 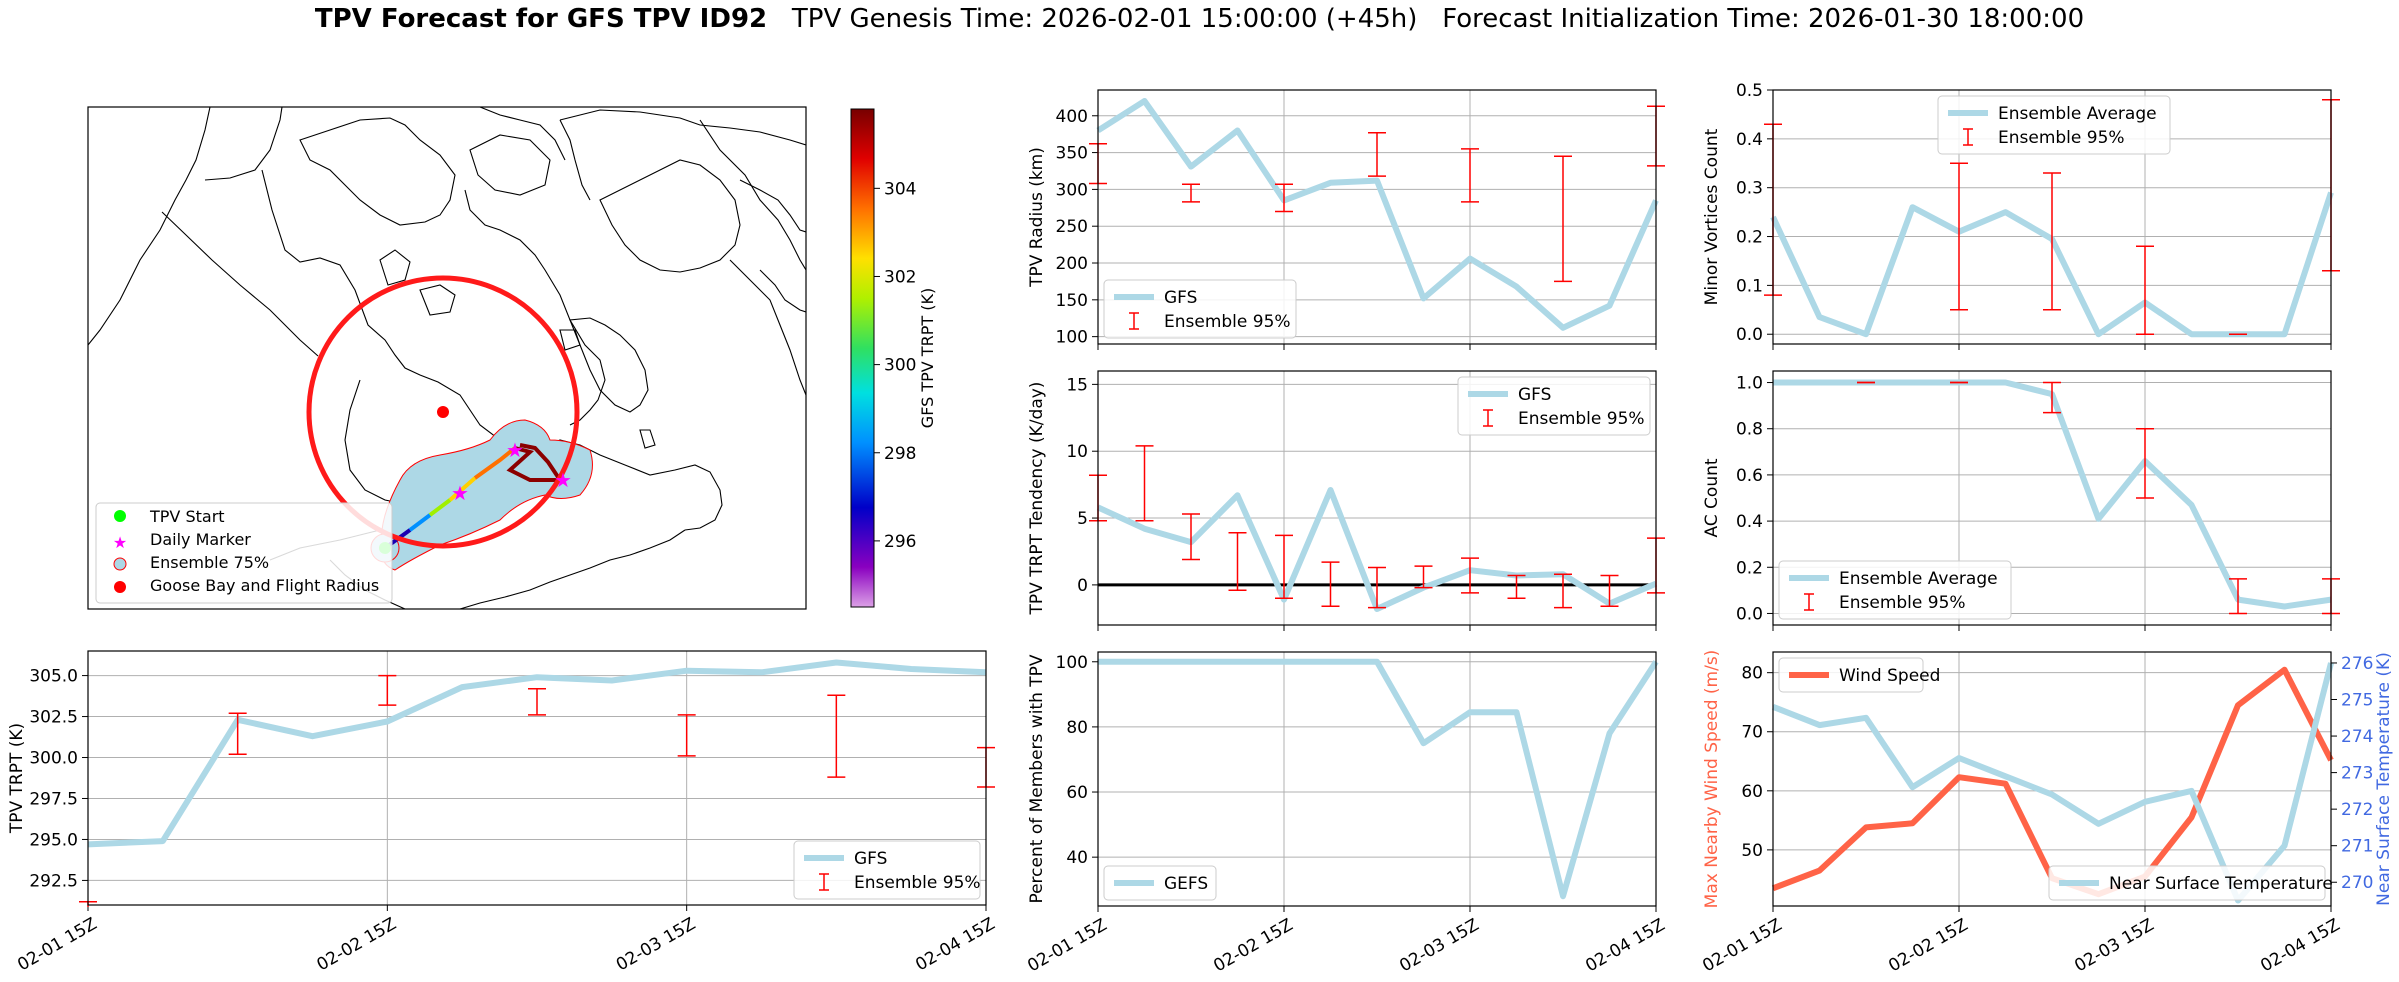 I want to click on ytick-label: 0.3, so click(x=1749, y=189).